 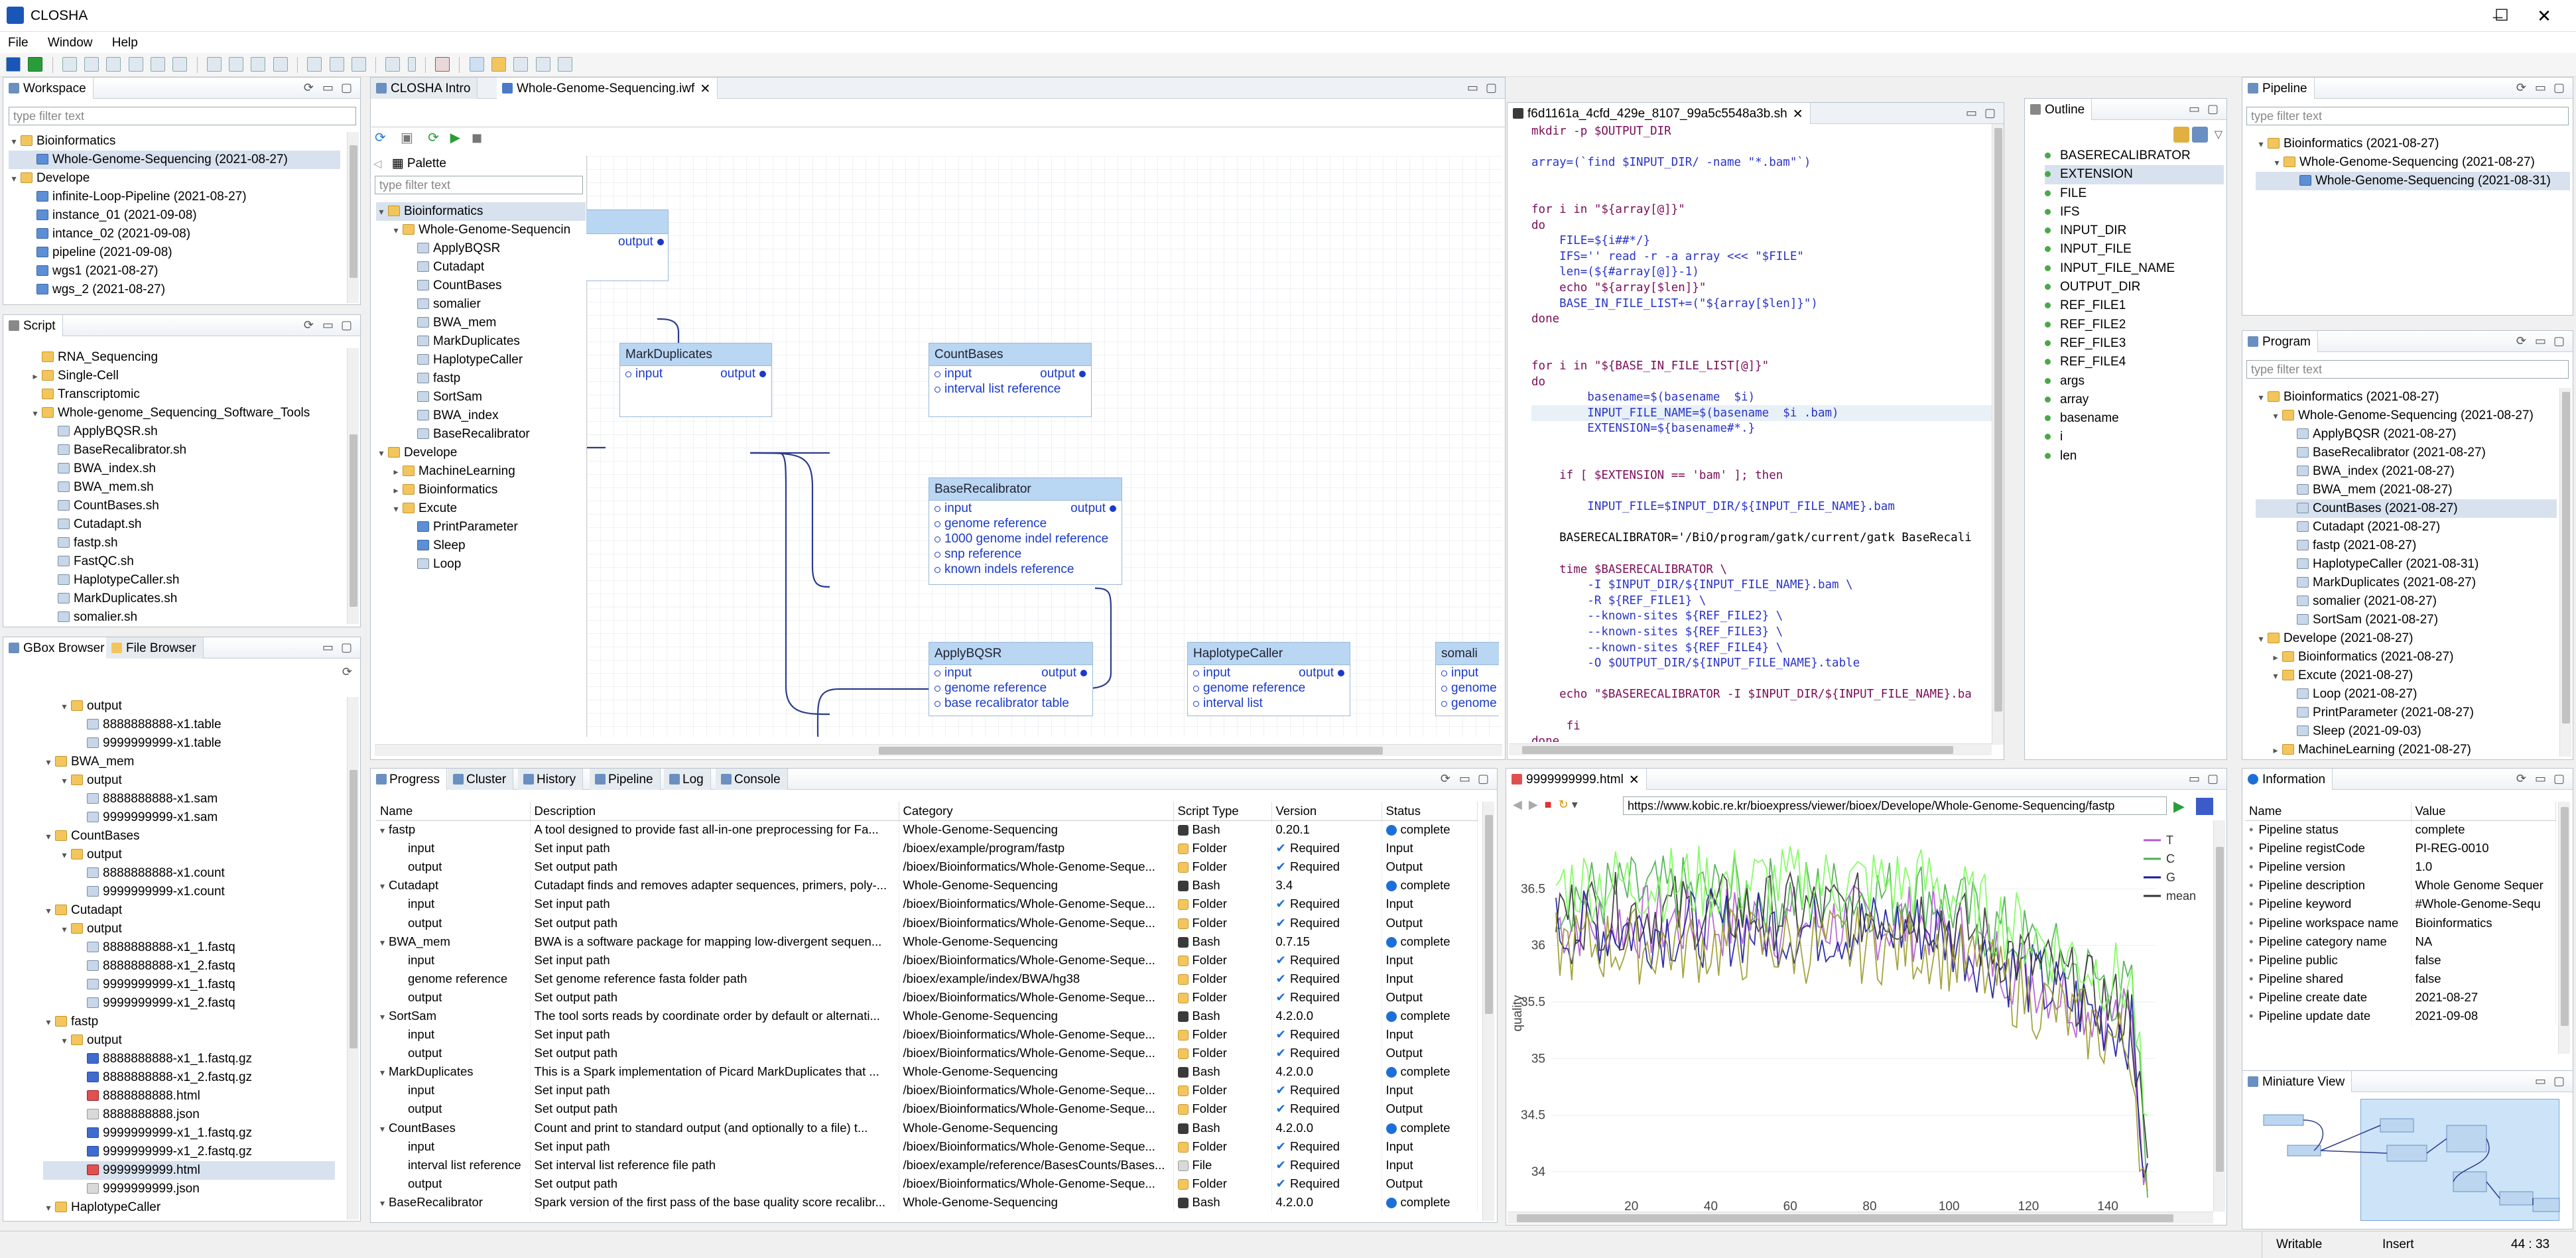 I want to click on new-workspace-icon, so click(x=14, y=64).